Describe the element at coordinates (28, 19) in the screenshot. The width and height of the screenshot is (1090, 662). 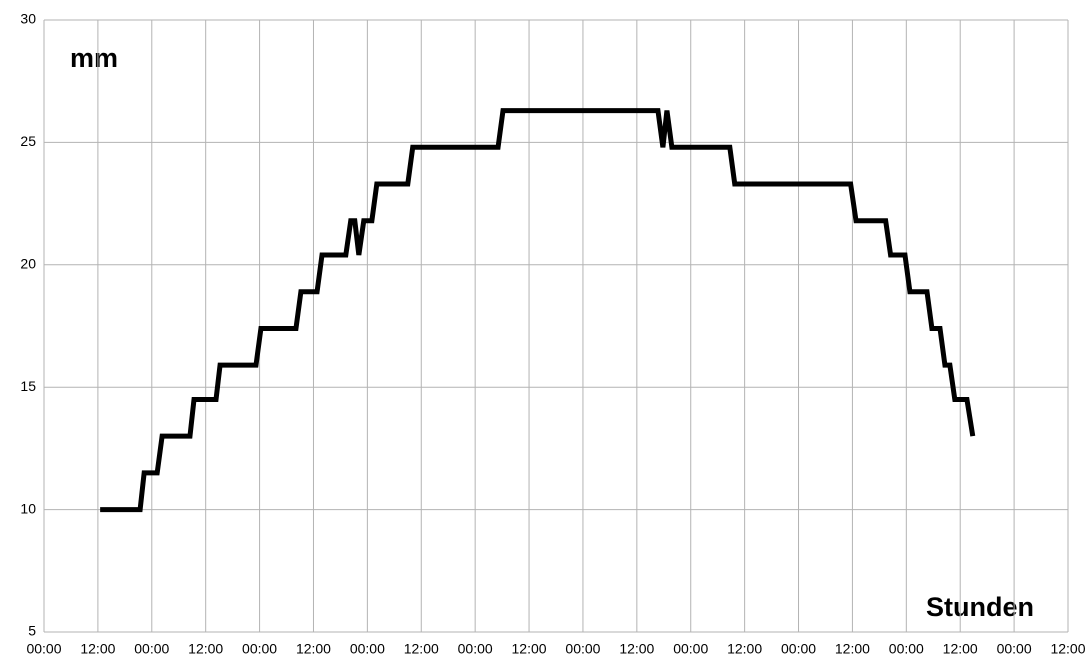
I see `y-tick-label: 30` at that location.